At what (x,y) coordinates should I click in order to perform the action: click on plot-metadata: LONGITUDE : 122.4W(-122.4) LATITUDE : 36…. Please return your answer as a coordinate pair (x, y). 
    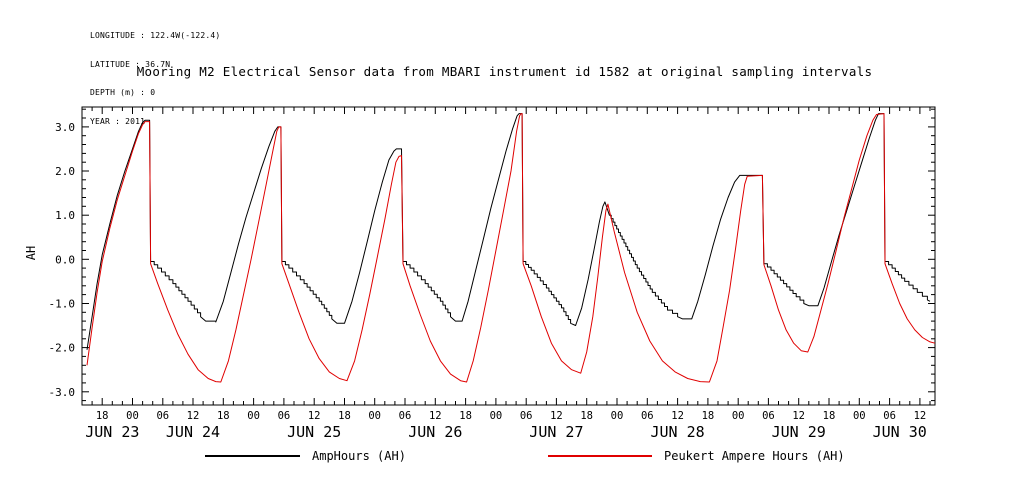
    Looking at the image, I should click on (155, 74).